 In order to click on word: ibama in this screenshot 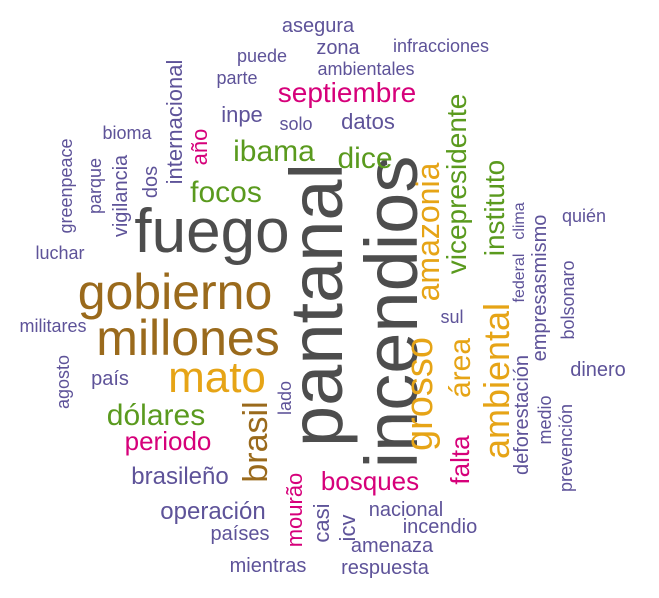, I will do `click(274, 151)`.